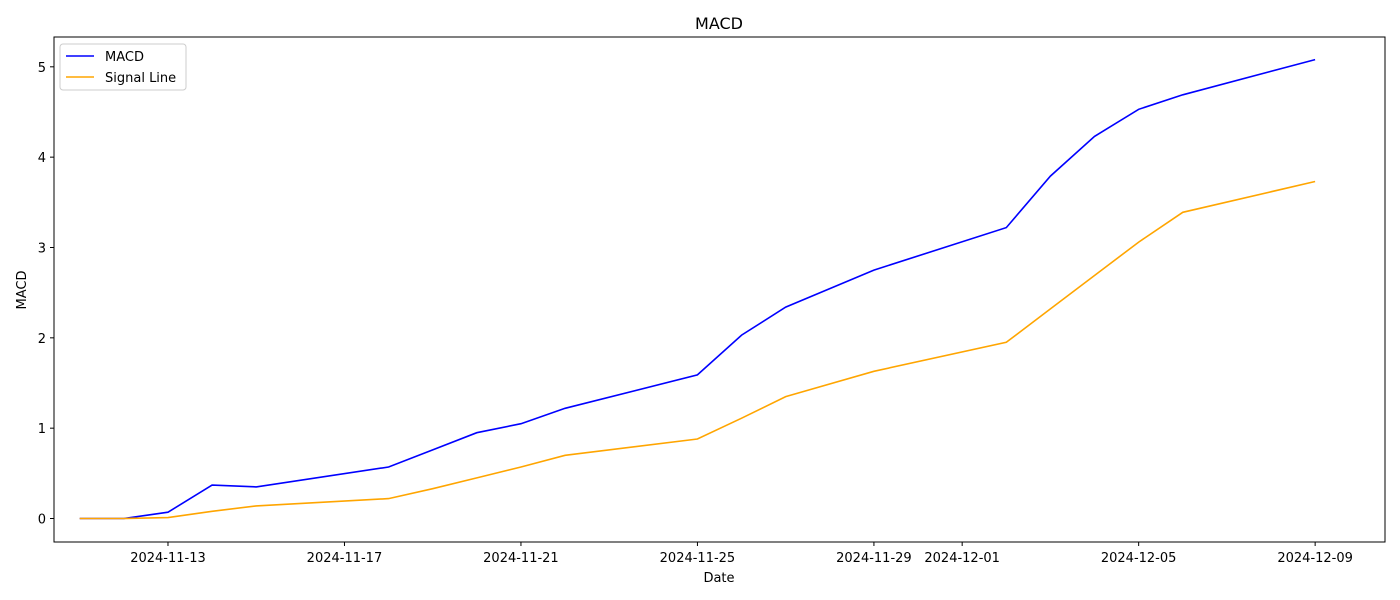 Image resolution: width=1400 pixels, height=600 pixels. What do you see at coordinates (345, 558) in the screenshot?
I see `x-tick-label: 2024-11-17` at bounding box center [345, 558].